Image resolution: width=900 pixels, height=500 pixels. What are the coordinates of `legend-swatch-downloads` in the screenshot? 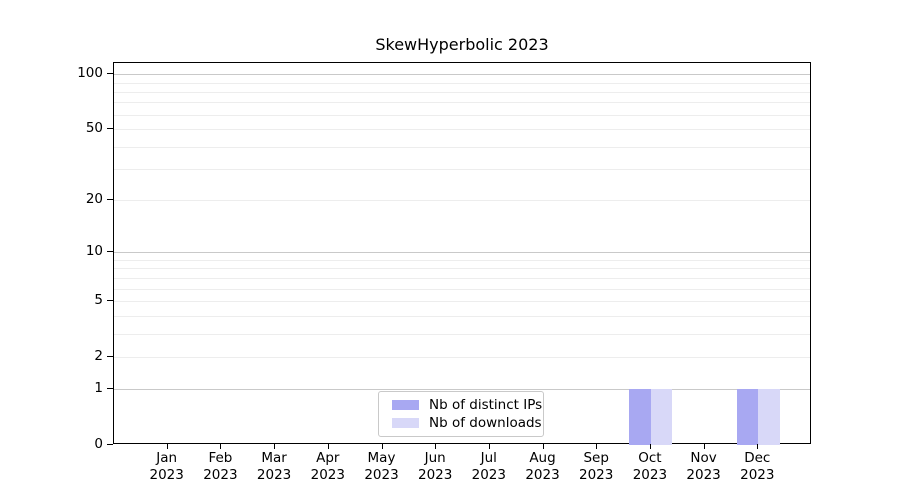 It's located at (405, 423).